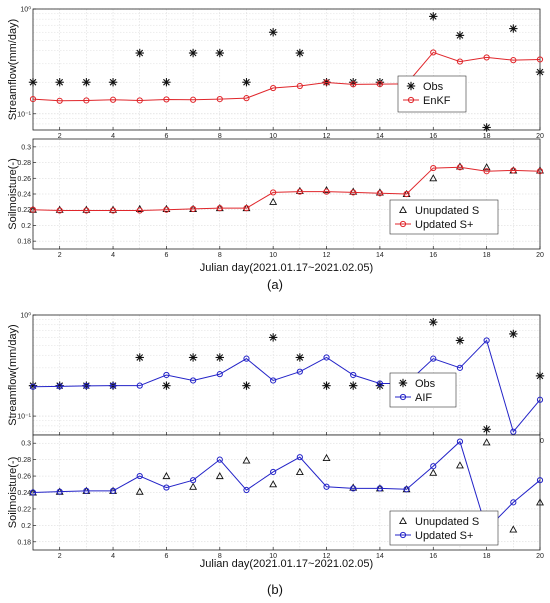 The width and height of the screenshot is (550, 603). What do you see at coordinates (60, 136) in the screenshot?
I see `x-tick-label: 2` at bounding box center [60, 136].